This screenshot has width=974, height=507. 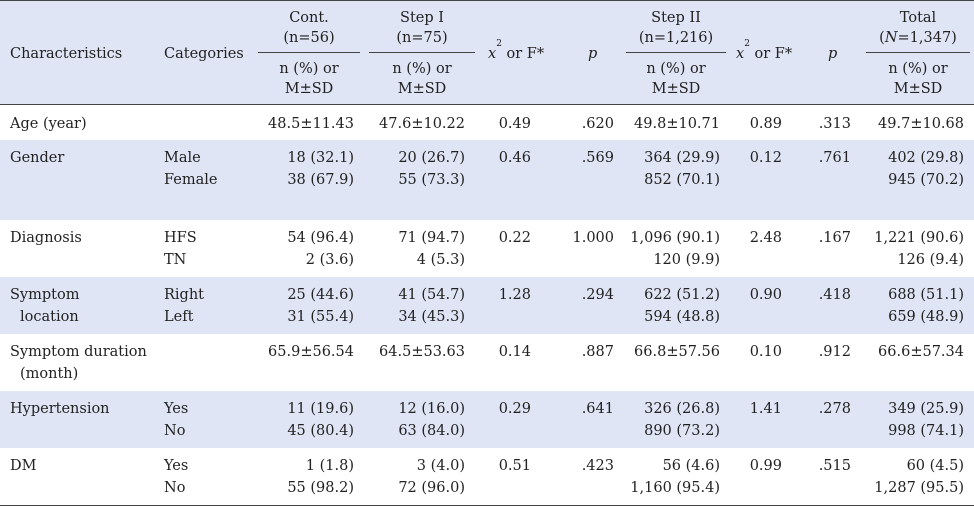 I want to click on cell-step1: 12 (16.0), so click(x=431, y=409).